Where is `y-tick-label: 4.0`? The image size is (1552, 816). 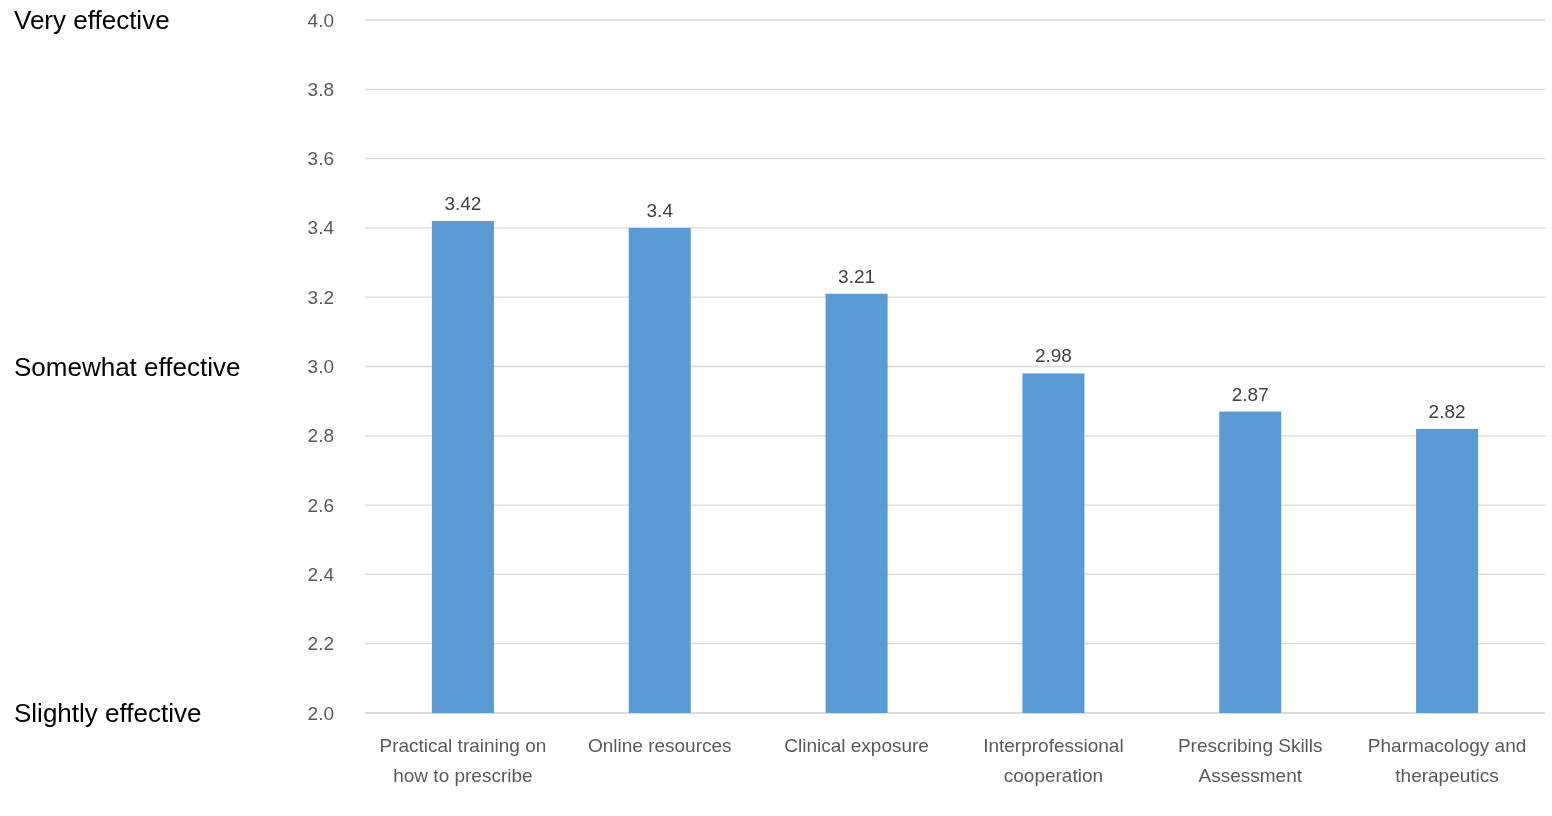 y-tick-label: 4.0 is located at coordinates (320, 20).